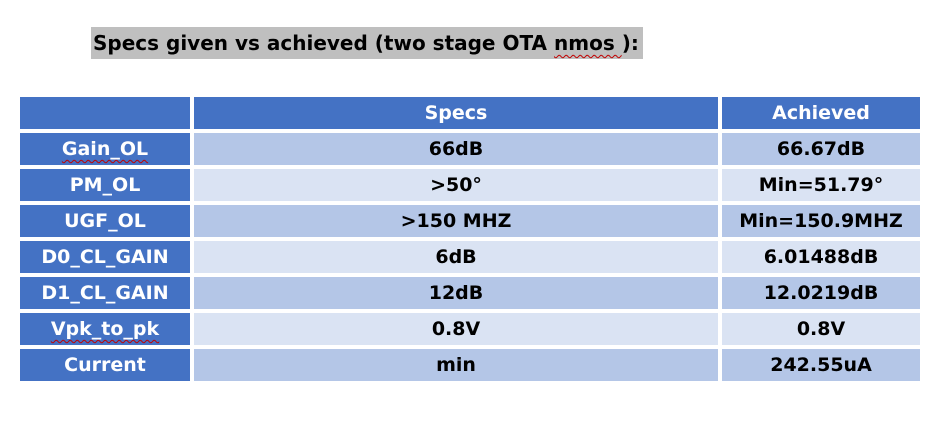  Describe the element at coordinates (105, 257) in the screenshot. I see `row-label: D0_CL_GAIN` at that location.